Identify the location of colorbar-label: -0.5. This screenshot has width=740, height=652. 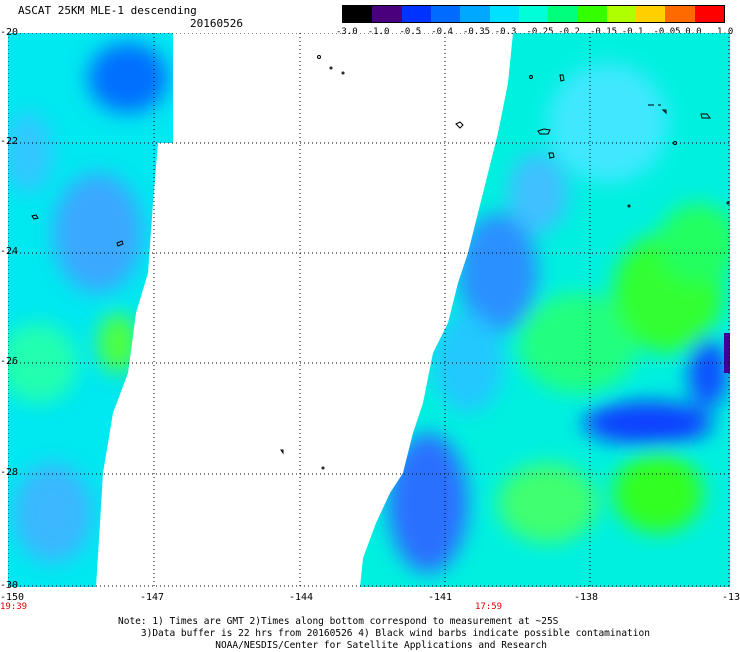
(410, 32).